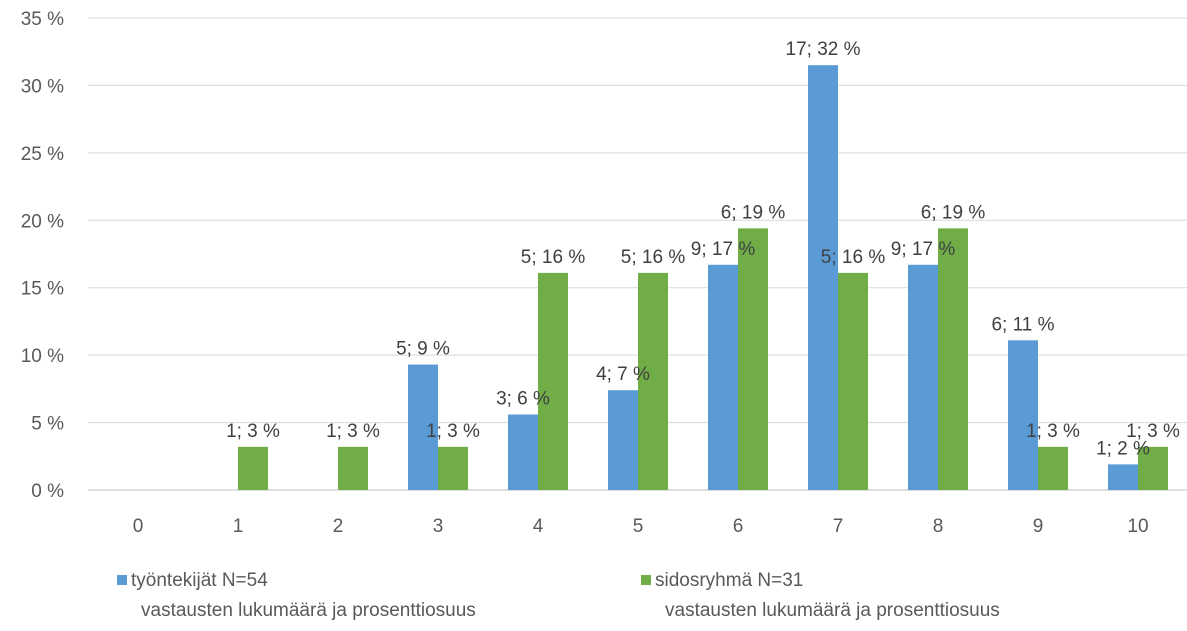 The height and width of the screenshot is (631, 1187). I want to click on y-tick-label: 35 %, so click(42, 19).